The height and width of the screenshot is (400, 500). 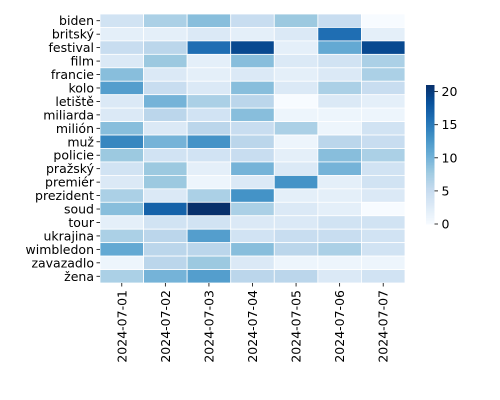 I want to click on y-tick-label: miliarda, so click(x=68, y=114).